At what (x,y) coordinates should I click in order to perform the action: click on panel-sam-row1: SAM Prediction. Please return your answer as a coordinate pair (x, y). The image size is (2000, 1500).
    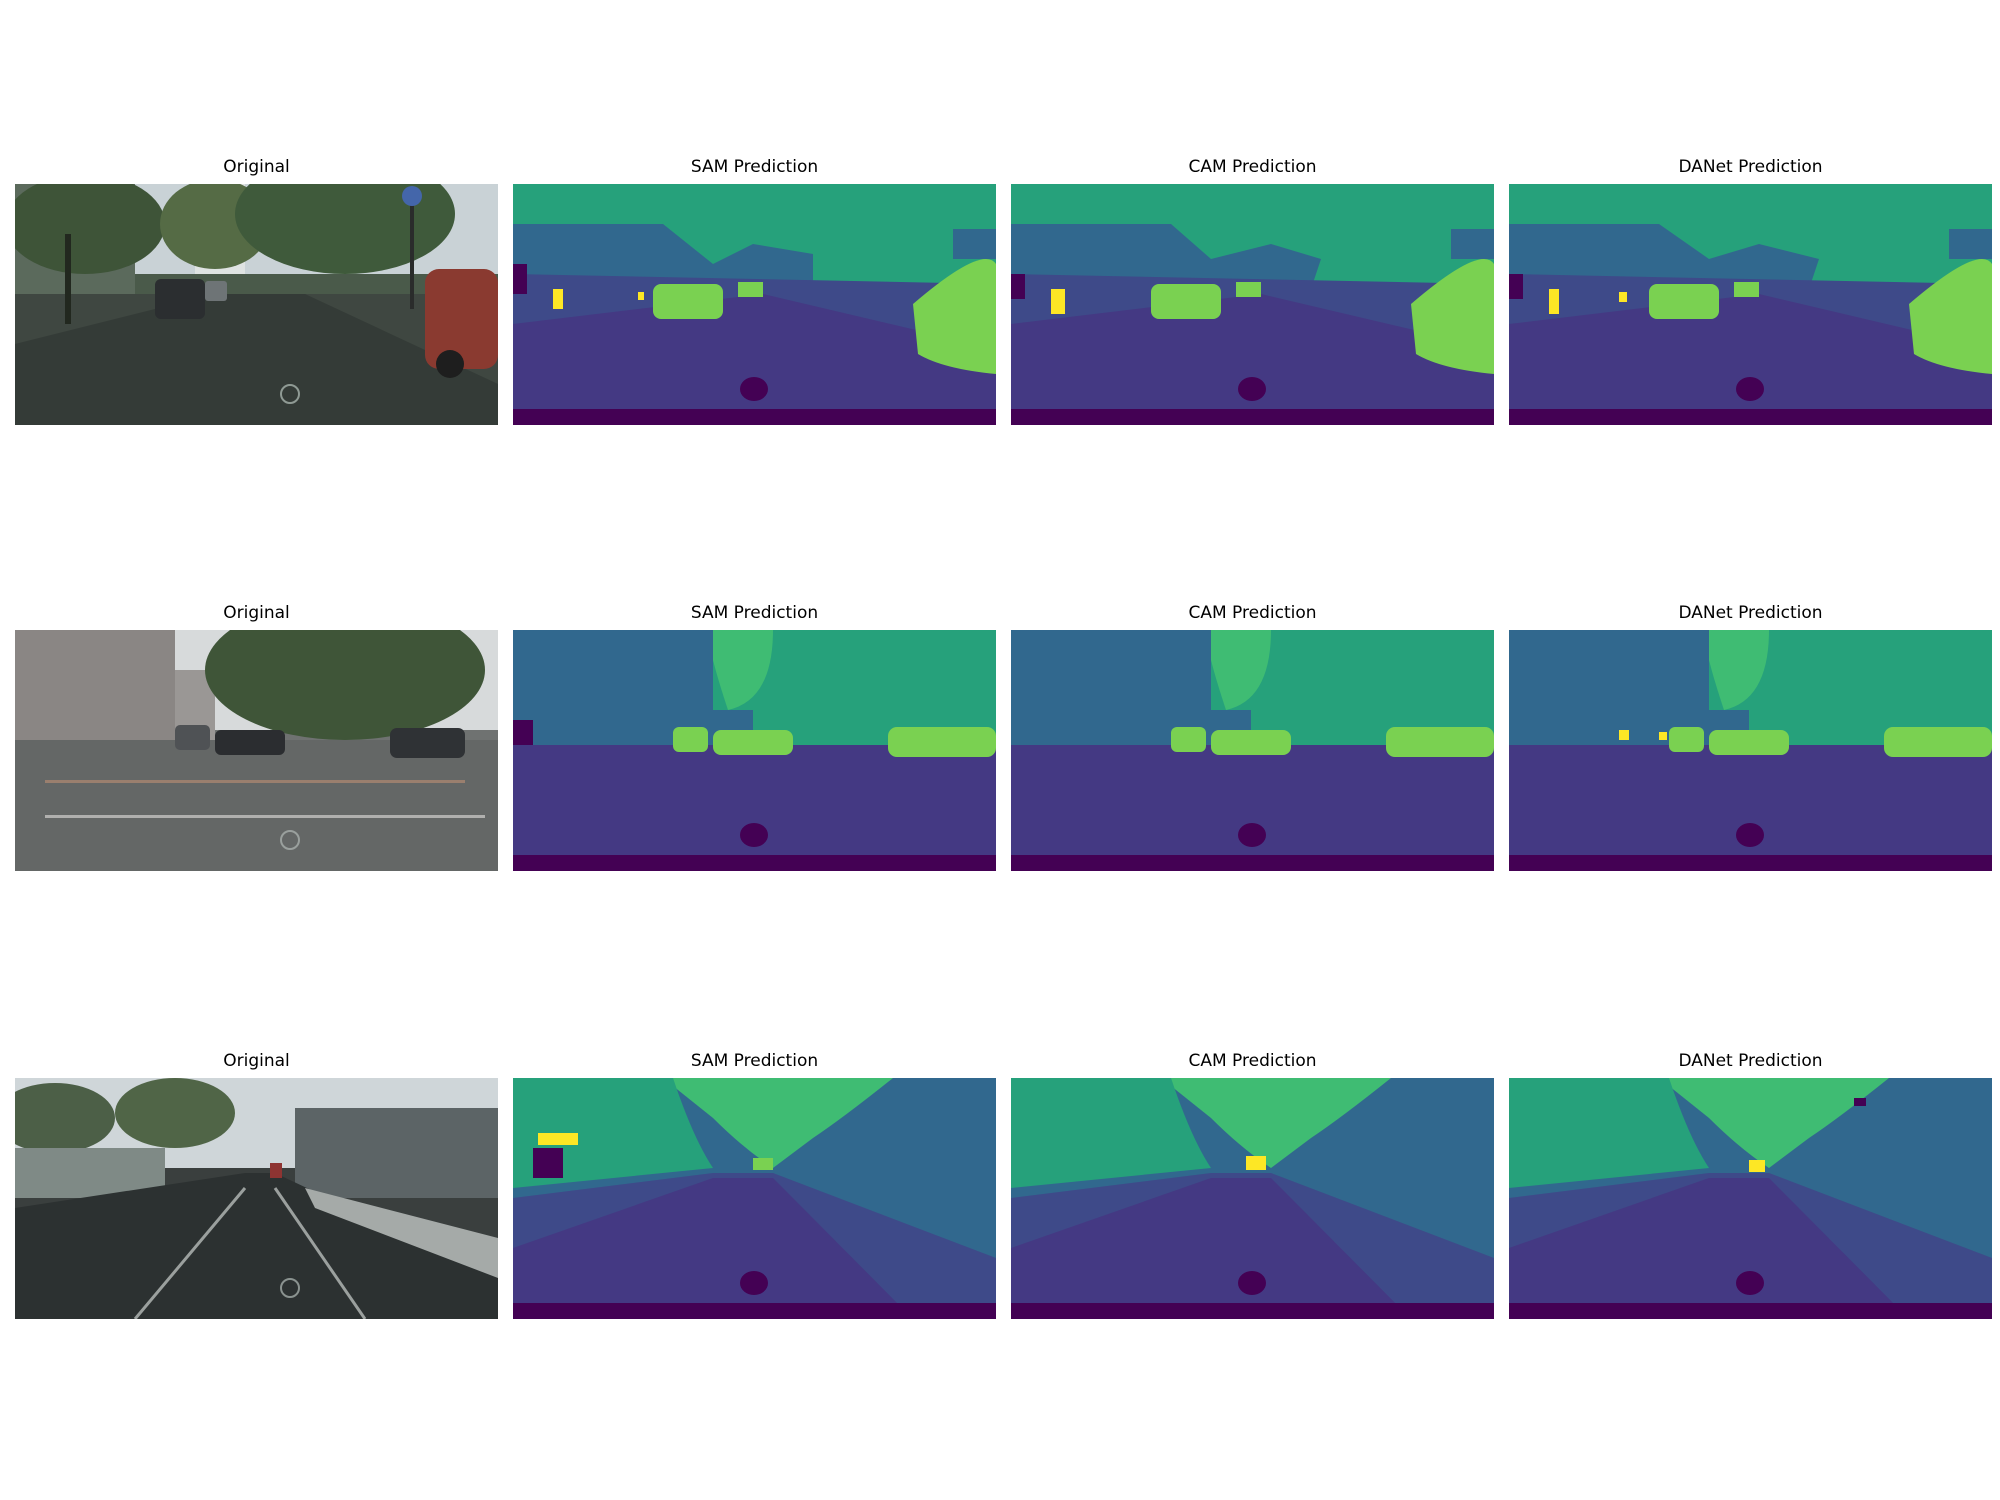
    Looking at the image, I should click on (754, 291).